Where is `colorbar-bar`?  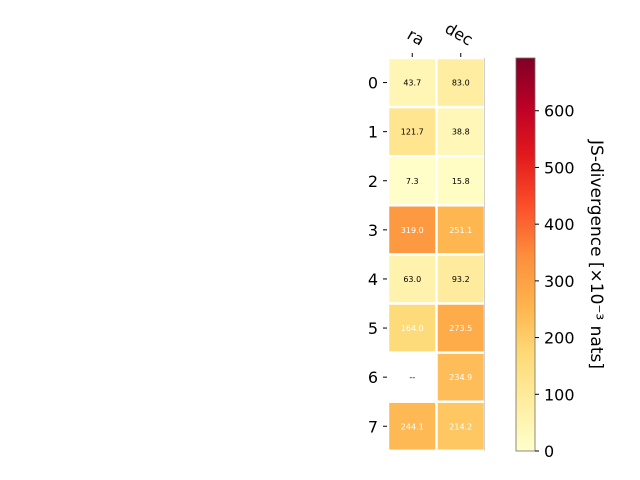 colorbar-bar is located at coordinates (525, 254).